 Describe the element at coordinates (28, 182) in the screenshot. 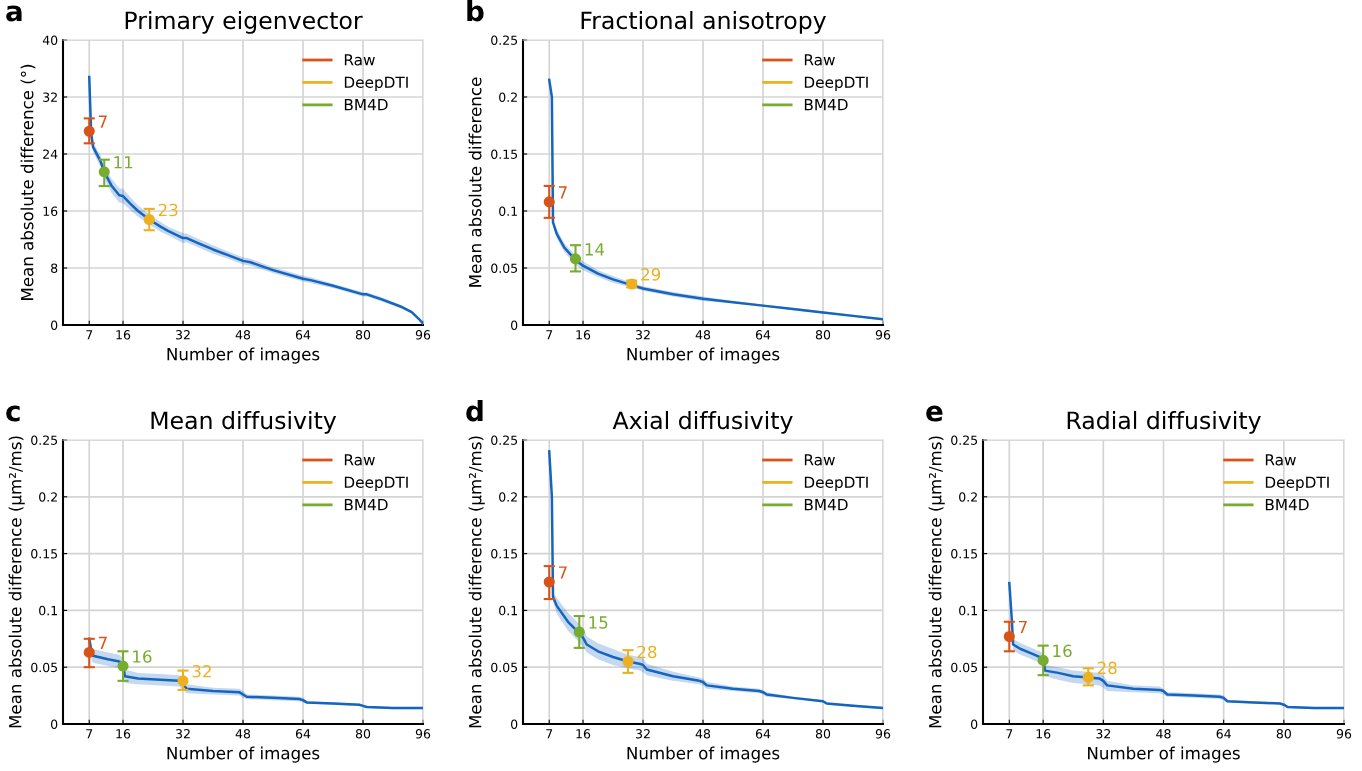

I see `y-axis-title: Mean absolute difference (°)` at that location.